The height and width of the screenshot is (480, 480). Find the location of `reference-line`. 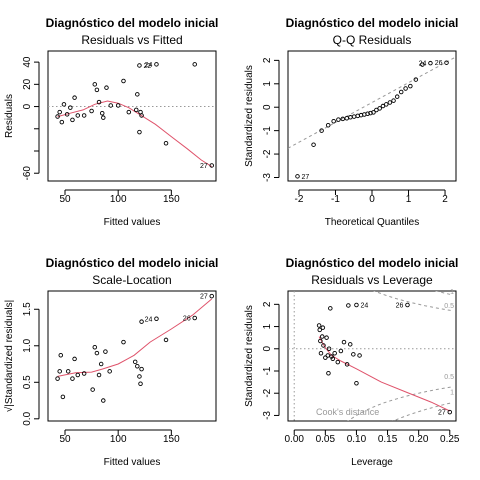

reference-line is located at coordinates (372, 102).